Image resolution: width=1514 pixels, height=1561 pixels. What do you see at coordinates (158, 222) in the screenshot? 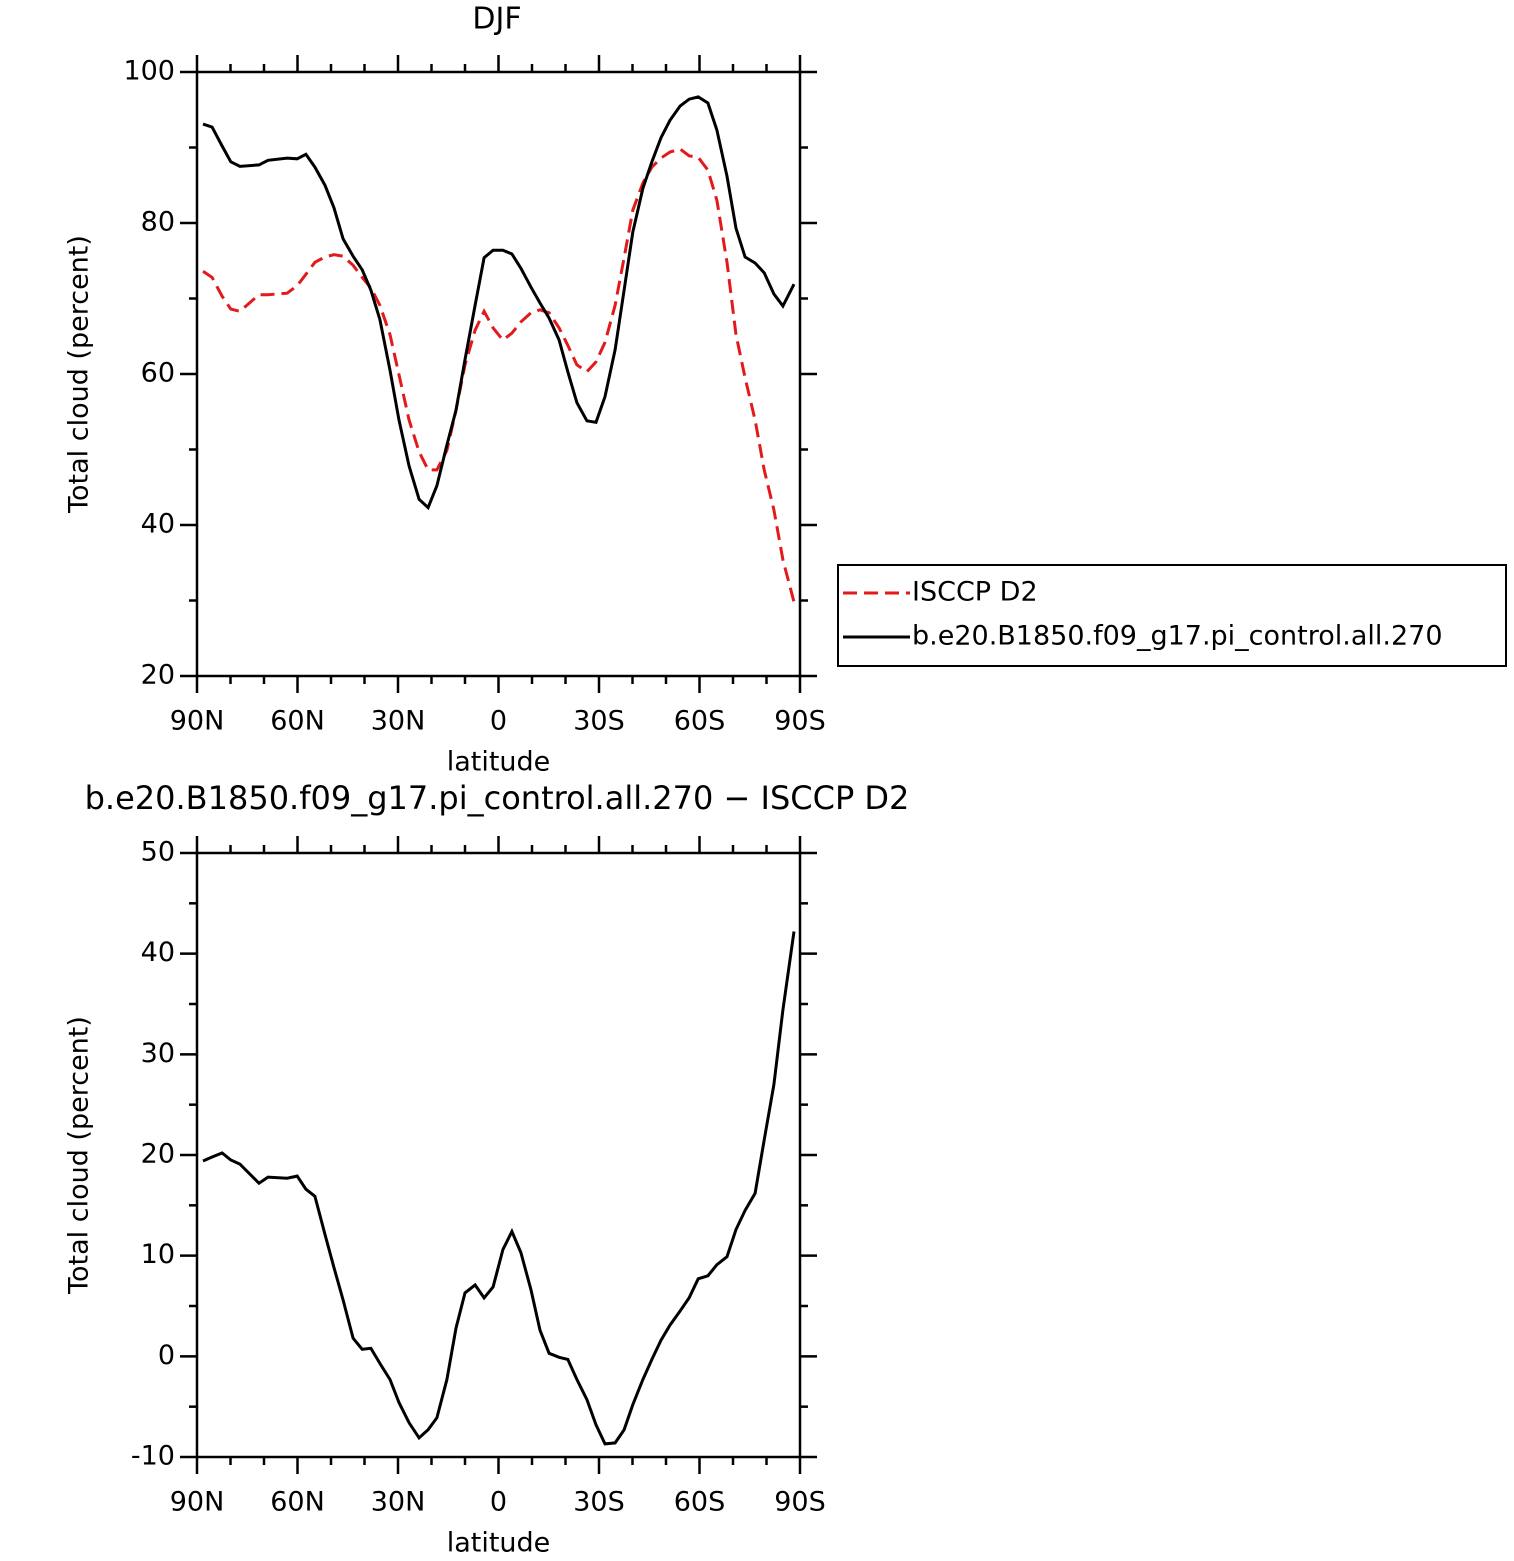
I see `y-tick-label: 80` at bounding box center [158, 222].